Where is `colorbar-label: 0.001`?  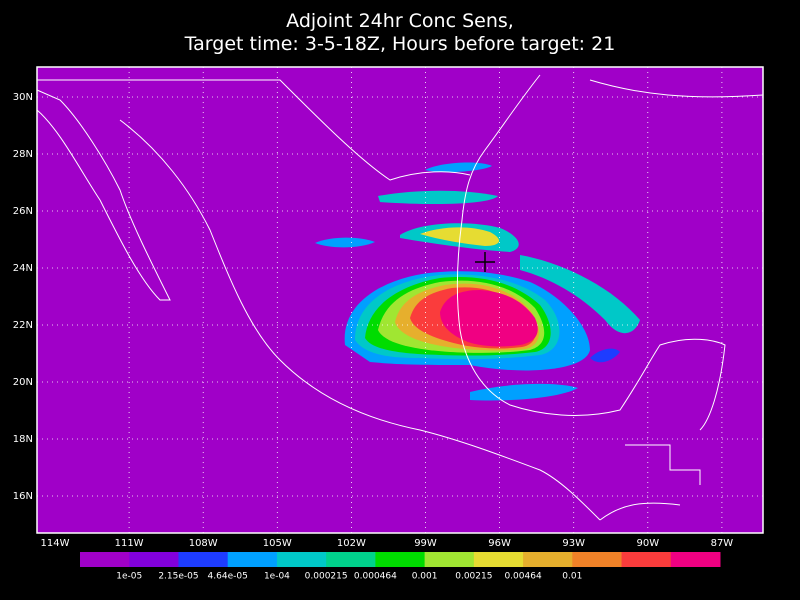 colorbar-label: 0.001 is located at coordinates (425, 577).